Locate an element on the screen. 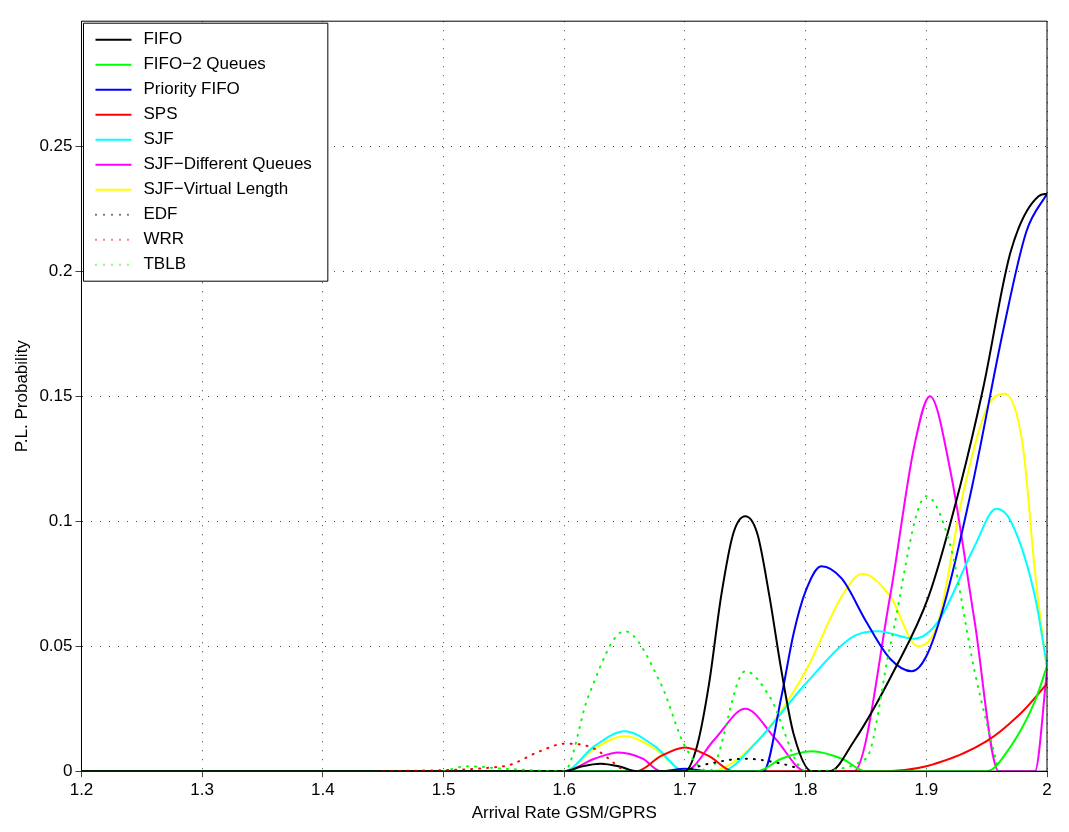 The image size is (1069, 832). legend-label: SPS is located at coordinates (160, 114).